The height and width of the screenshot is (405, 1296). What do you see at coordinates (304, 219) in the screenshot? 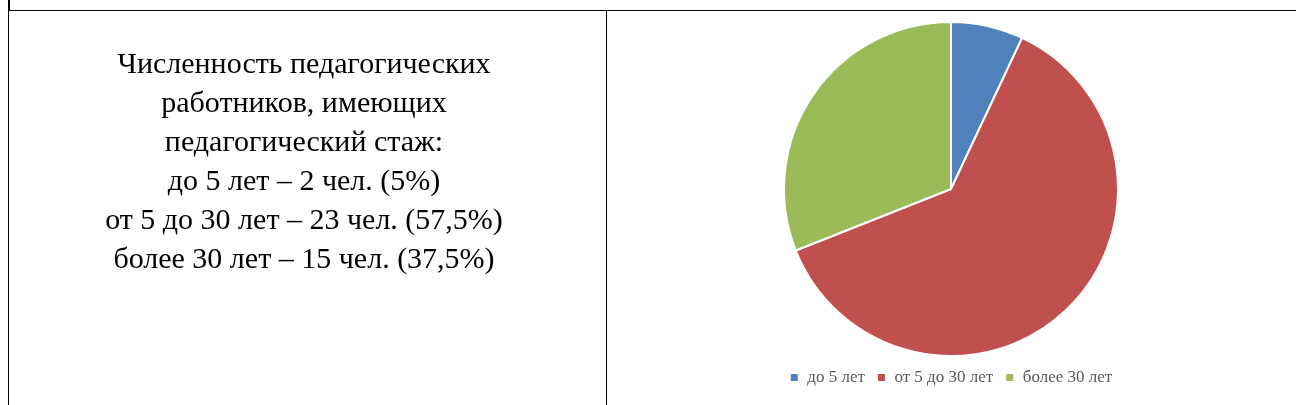
I see `text: от 5 до 30 лет – 23 чел. (57,5%)` at bounding box center [304, 219].